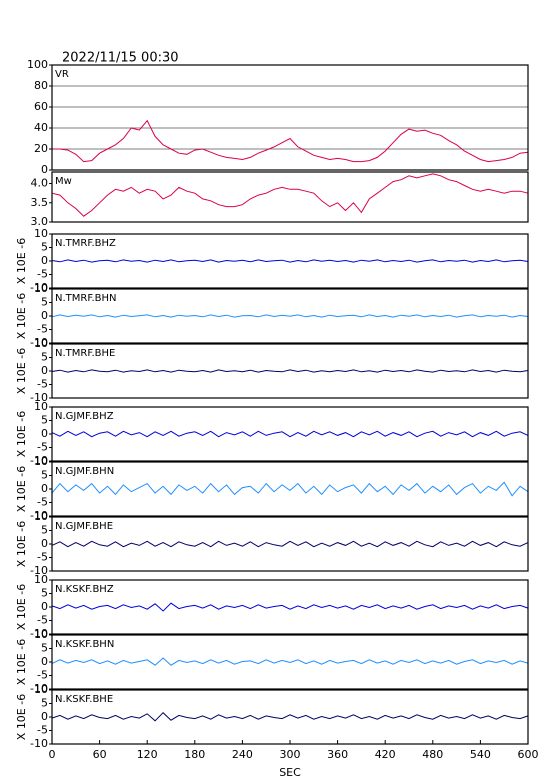 The image size is (554, 781). I want to click on series-label: N.GJMF.BHE, so click(84, 526).